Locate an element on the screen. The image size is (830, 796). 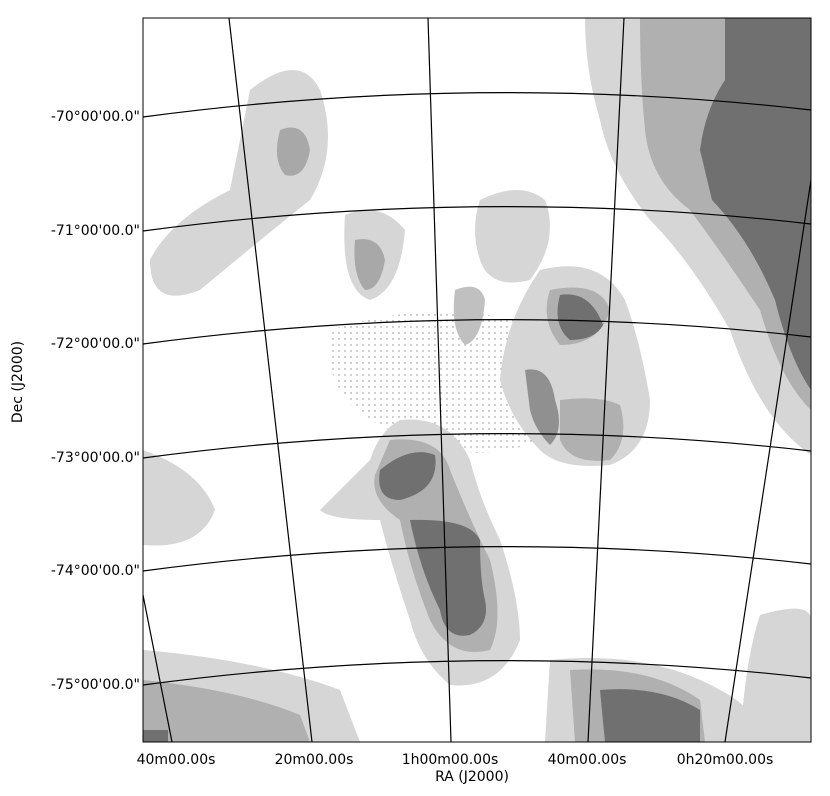
y-tick-label: -72°00'00.0" is located at coordinates (95, 344).